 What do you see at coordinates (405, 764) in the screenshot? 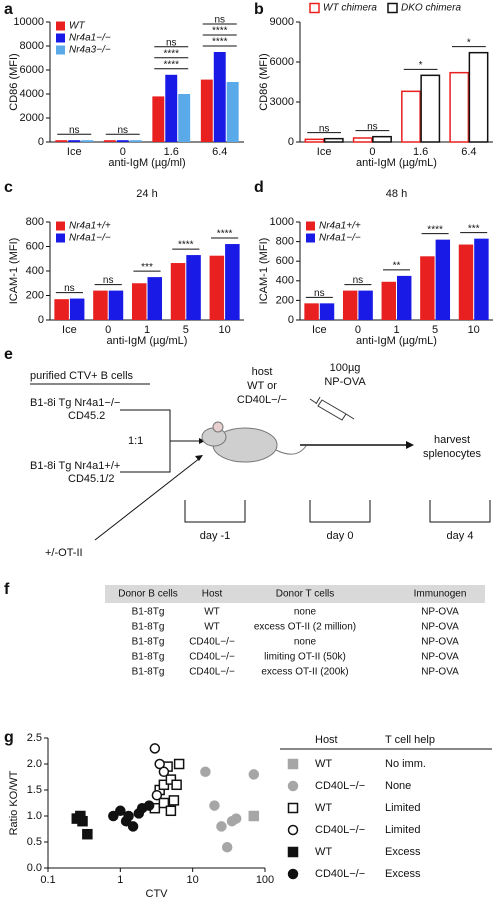
I see `legend-help: No imm.` at bounding box center [405, 764].